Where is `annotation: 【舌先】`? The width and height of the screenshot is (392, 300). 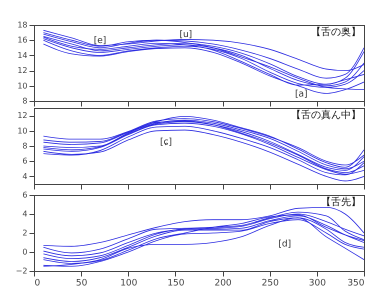 annotation: 【舌先】 is located at coordinates (341, 202).